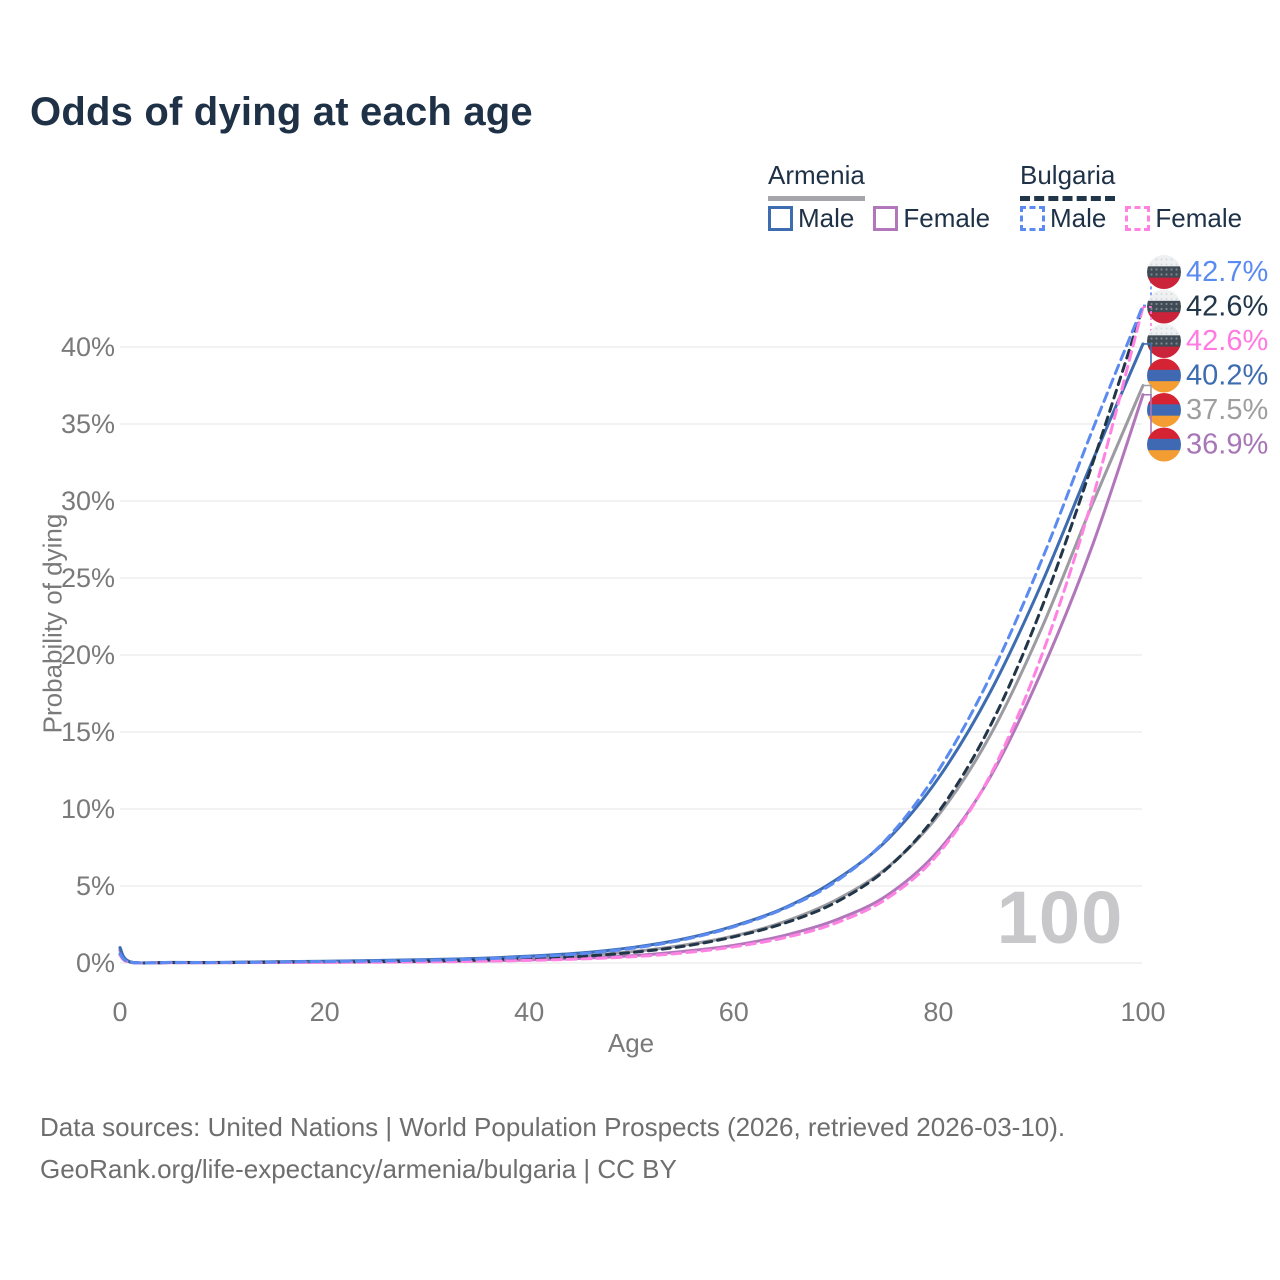 This screenshot has height=1280, width=1280. Describe the element at coordinates (1060, 917) in the screenshot. I see `hover-age-watermark: 100` at that location.